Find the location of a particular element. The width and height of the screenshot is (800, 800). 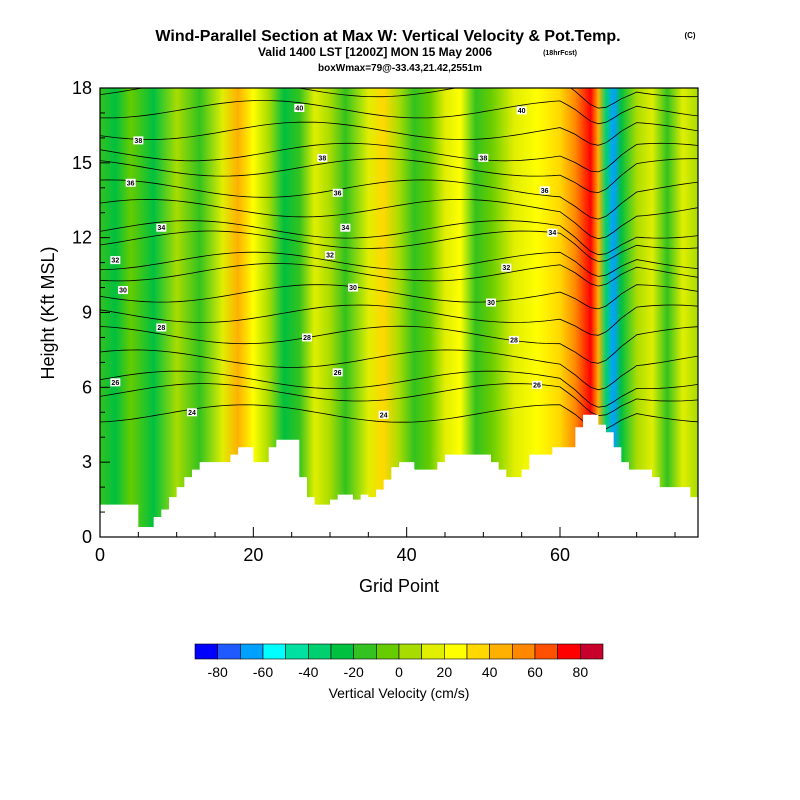

contour-label: 24 is located at coordinates (192, 413).